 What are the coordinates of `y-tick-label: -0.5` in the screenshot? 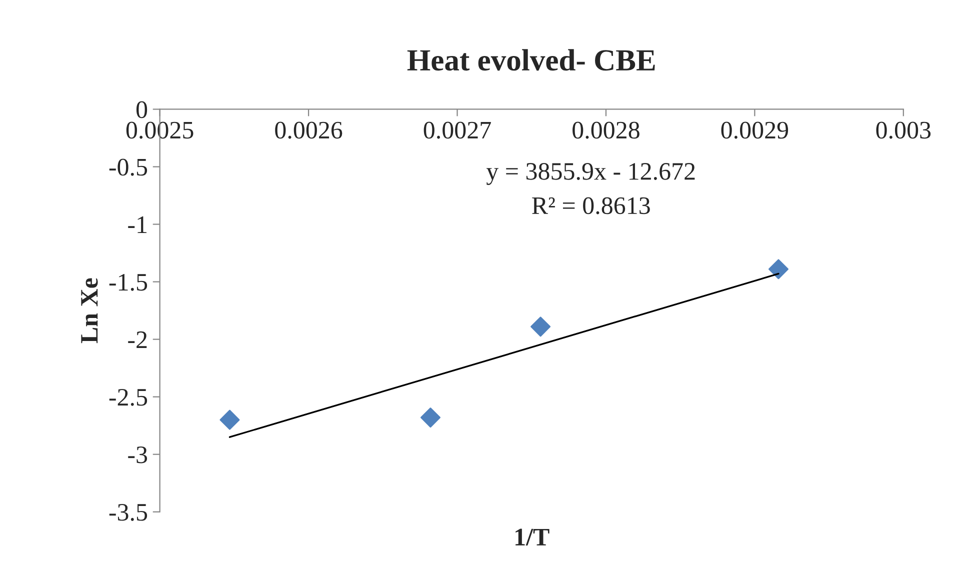 It's located at (128, 167).